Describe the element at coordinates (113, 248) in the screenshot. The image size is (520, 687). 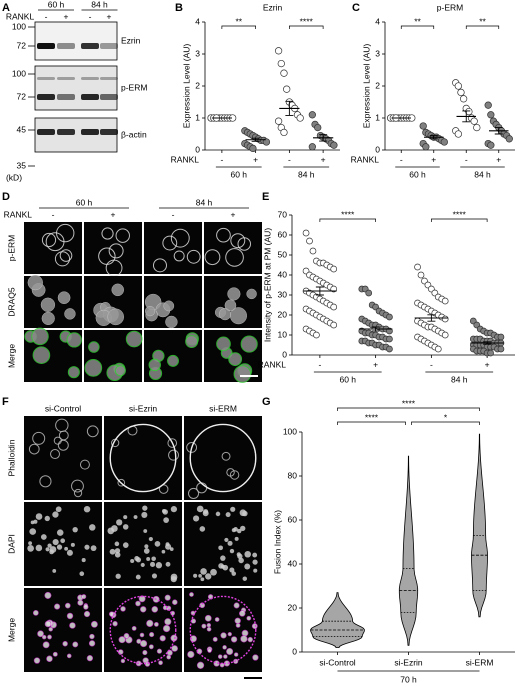
I see `micrograph` at that location.